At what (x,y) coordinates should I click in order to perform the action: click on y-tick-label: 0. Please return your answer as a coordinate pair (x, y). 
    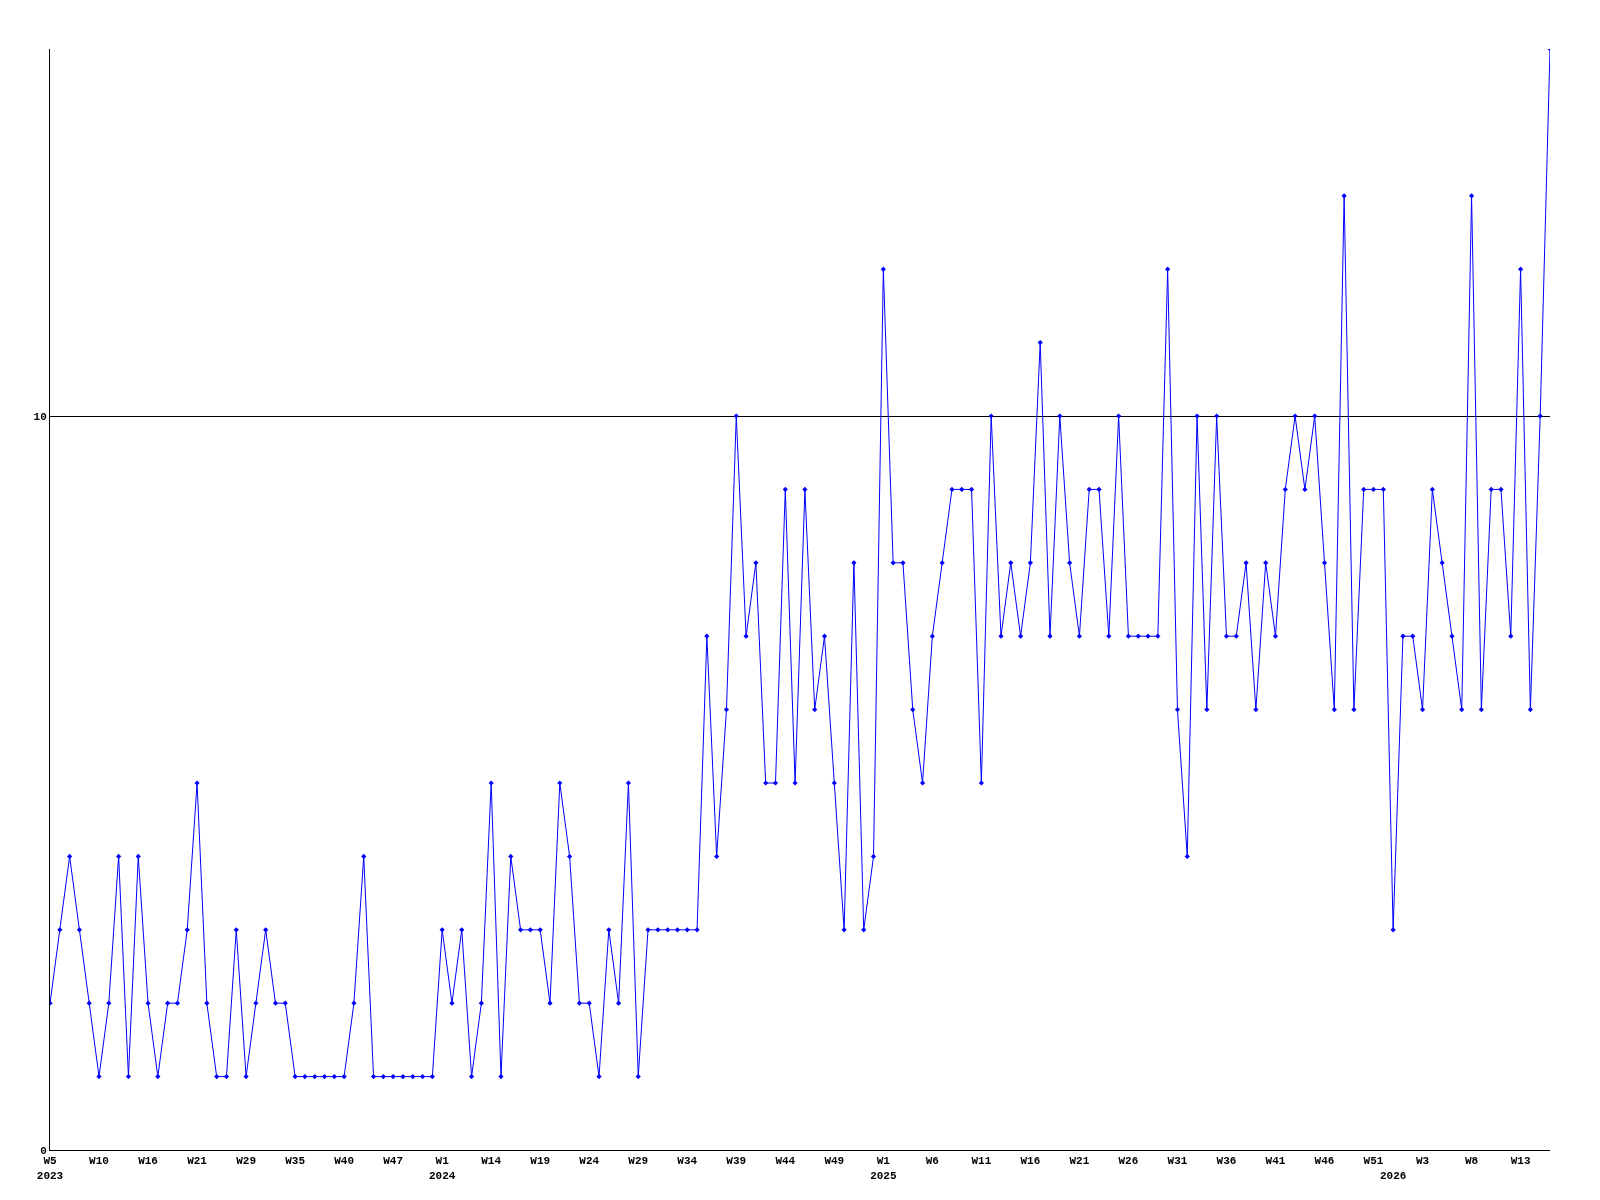
    Looking at the image, I should click on (43, 1150).